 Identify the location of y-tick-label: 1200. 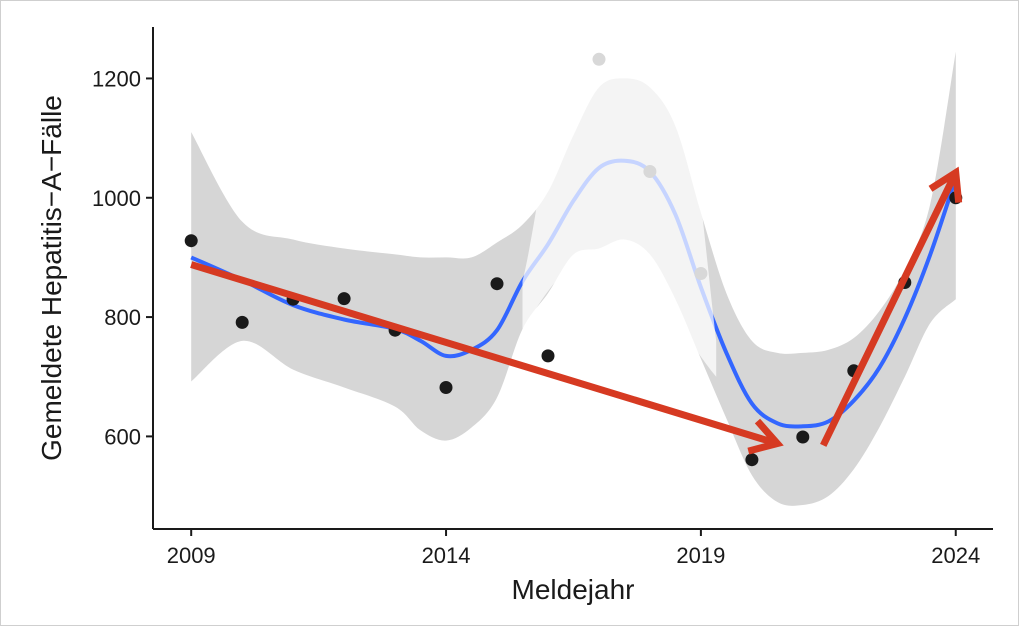
(116, 78).